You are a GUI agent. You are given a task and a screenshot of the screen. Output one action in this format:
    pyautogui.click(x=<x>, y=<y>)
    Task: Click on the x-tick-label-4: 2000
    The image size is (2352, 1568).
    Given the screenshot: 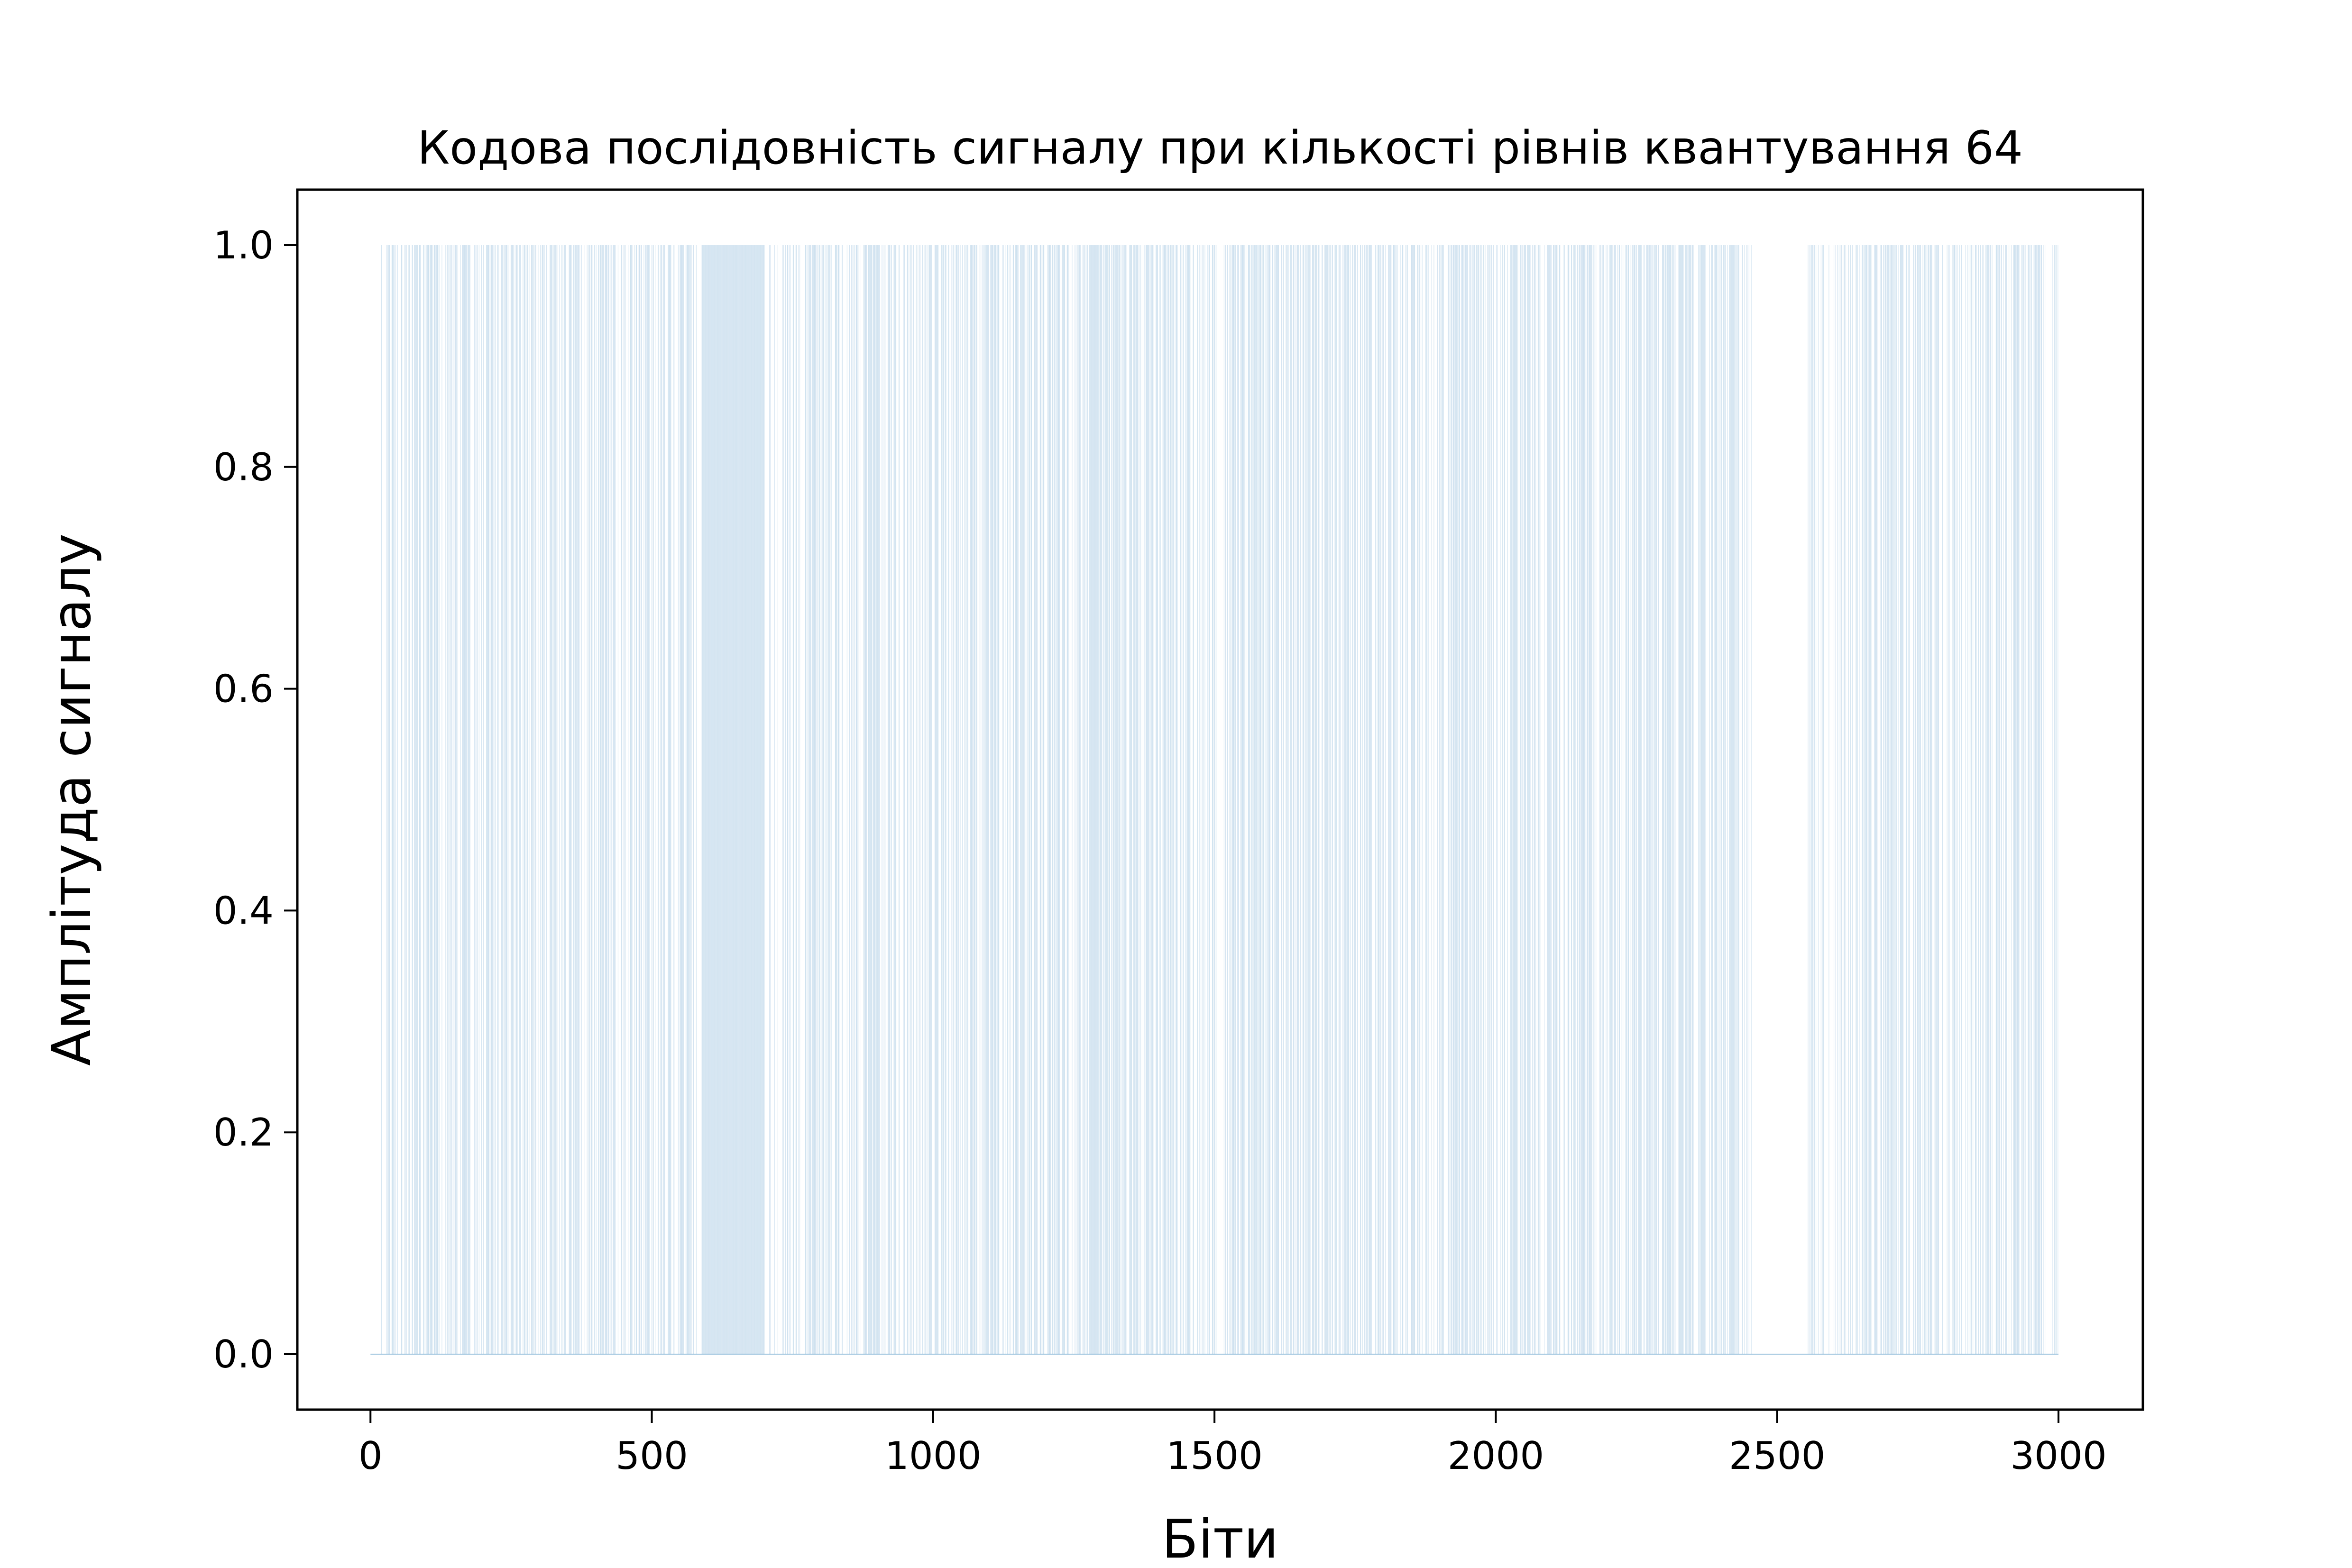 What is the action you would take?
    pyautogui.click(x=1496, y=1456)
    